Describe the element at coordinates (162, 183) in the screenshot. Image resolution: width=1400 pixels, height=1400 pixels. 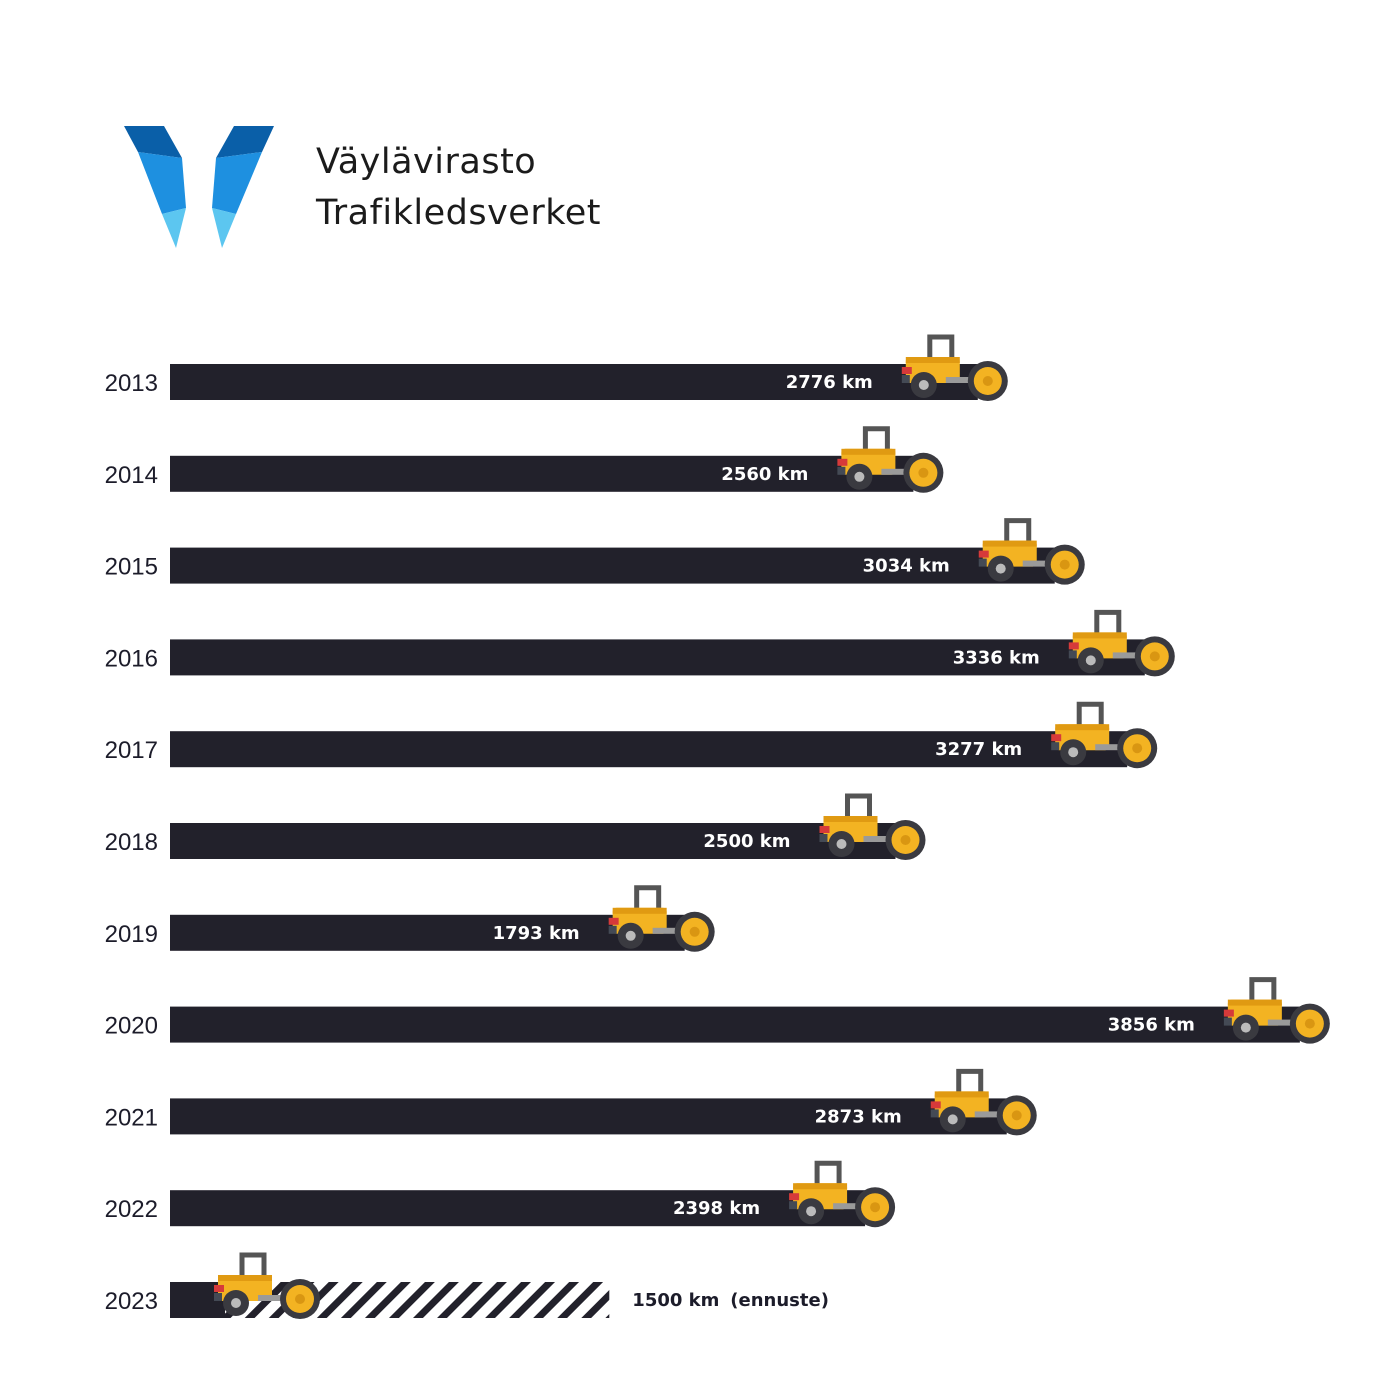
I see `logo-left-mid` at that location.